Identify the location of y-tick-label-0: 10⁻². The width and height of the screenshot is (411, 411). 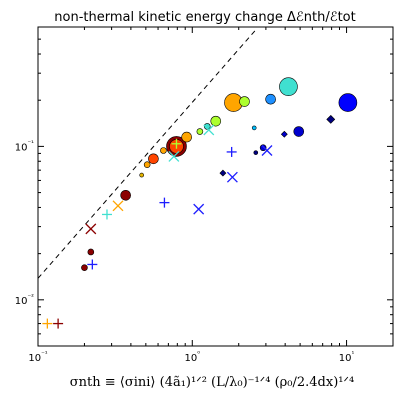
(24, 300).